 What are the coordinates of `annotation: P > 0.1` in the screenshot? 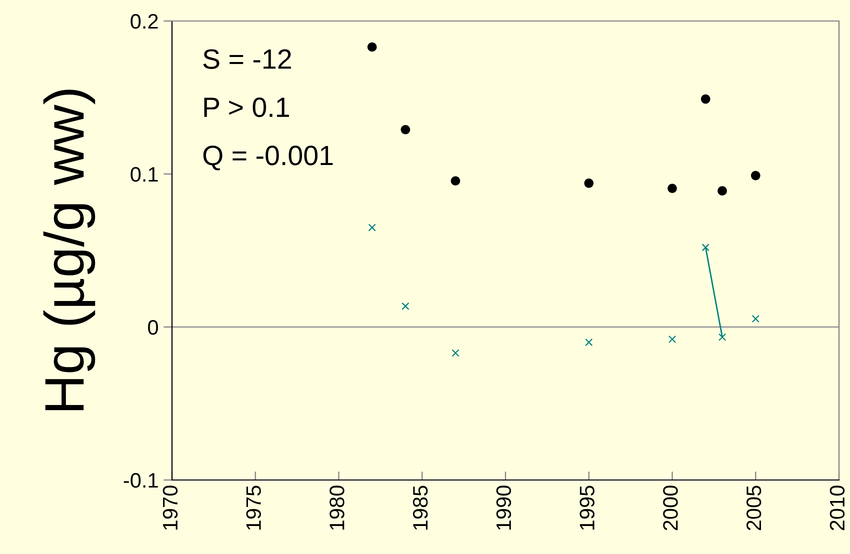 It's located at (246, 107).